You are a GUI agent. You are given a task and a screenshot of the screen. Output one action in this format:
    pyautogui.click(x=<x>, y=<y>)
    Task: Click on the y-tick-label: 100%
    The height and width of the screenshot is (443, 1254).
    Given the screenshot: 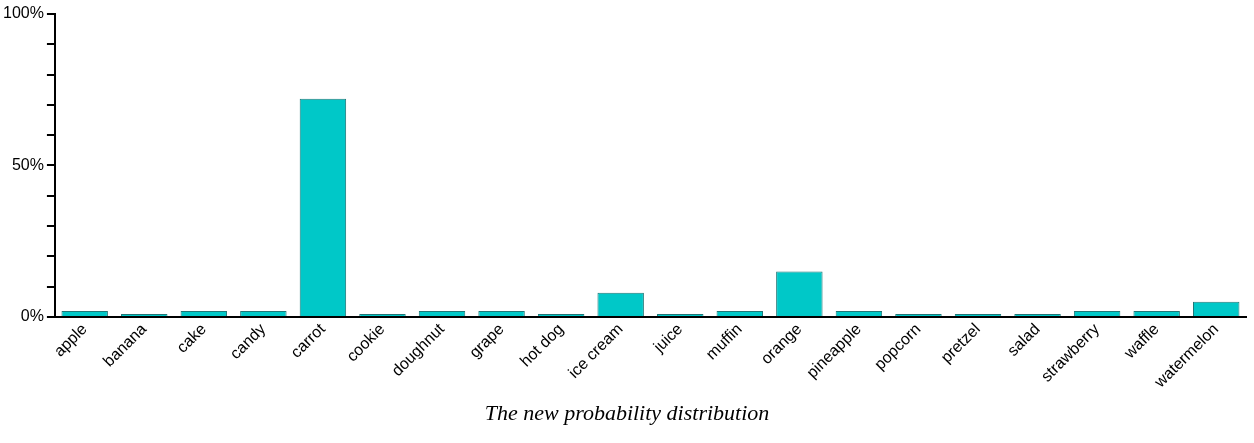 What is the action you would take?
    pyautogui.click(x=23, y=13)
    